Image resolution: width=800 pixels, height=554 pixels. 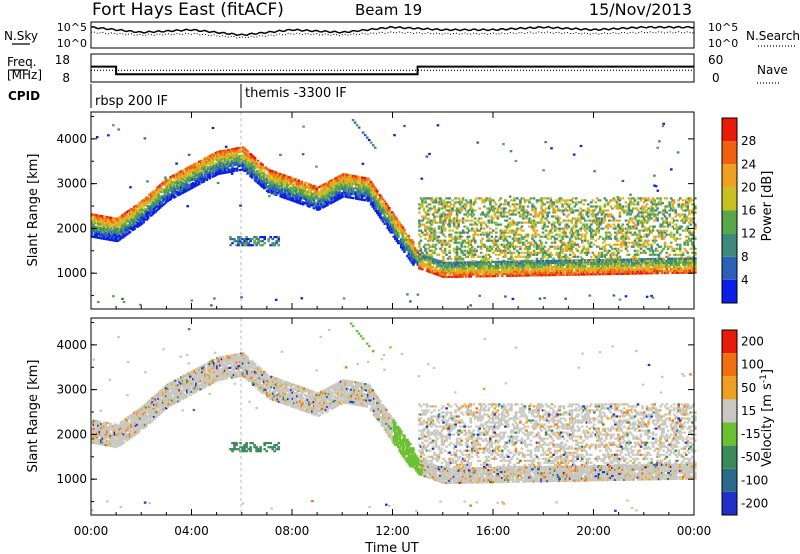 What do you see at coordinates (402, 35) in the screenshot?
I see `noise-panel: N.Sky 10^5 10^0 10^5 10^0 N.Search` at bounding box center [402, 35].